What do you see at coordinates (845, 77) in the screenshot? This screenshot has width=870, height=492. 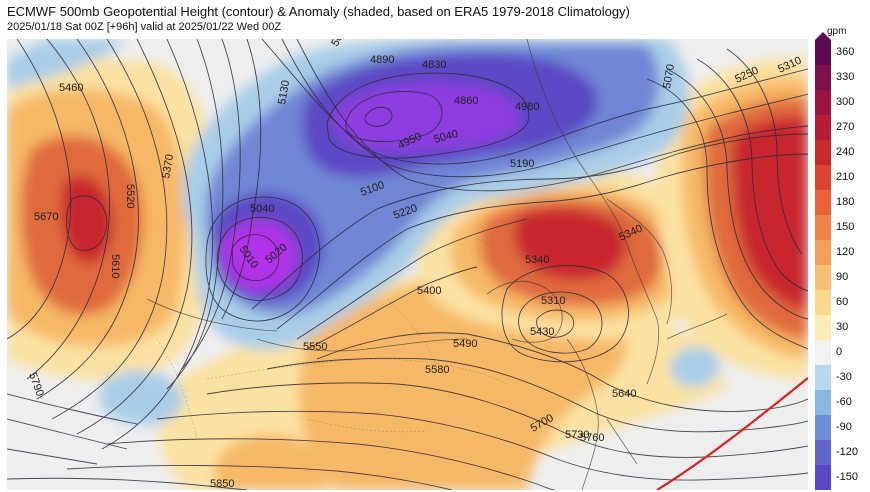 I see `colorbar-tick-label: 330` at bounding box center [845, 77].